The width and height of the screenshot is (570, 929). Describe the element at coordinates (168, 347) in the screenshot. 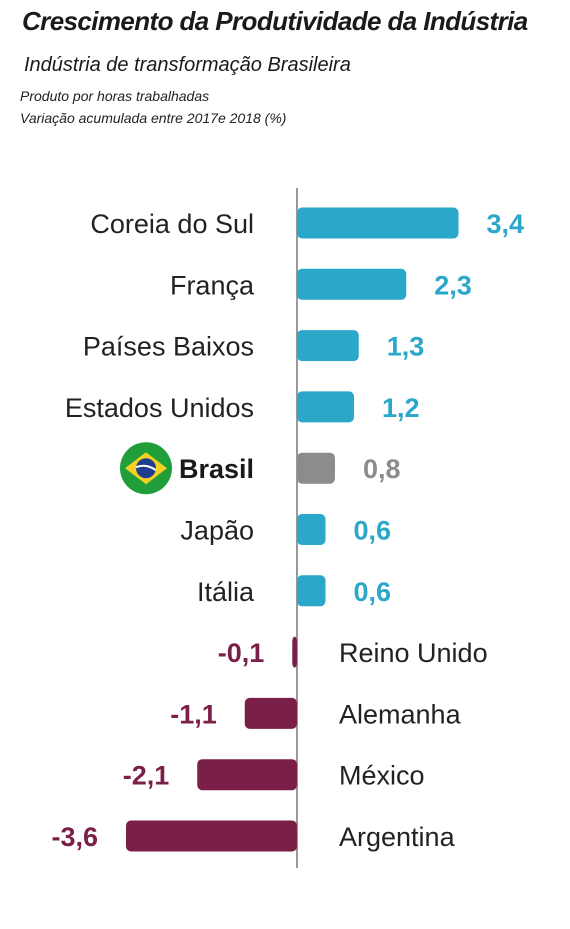

I see `category-label-paises-baixos: Países Baixos` at that location.